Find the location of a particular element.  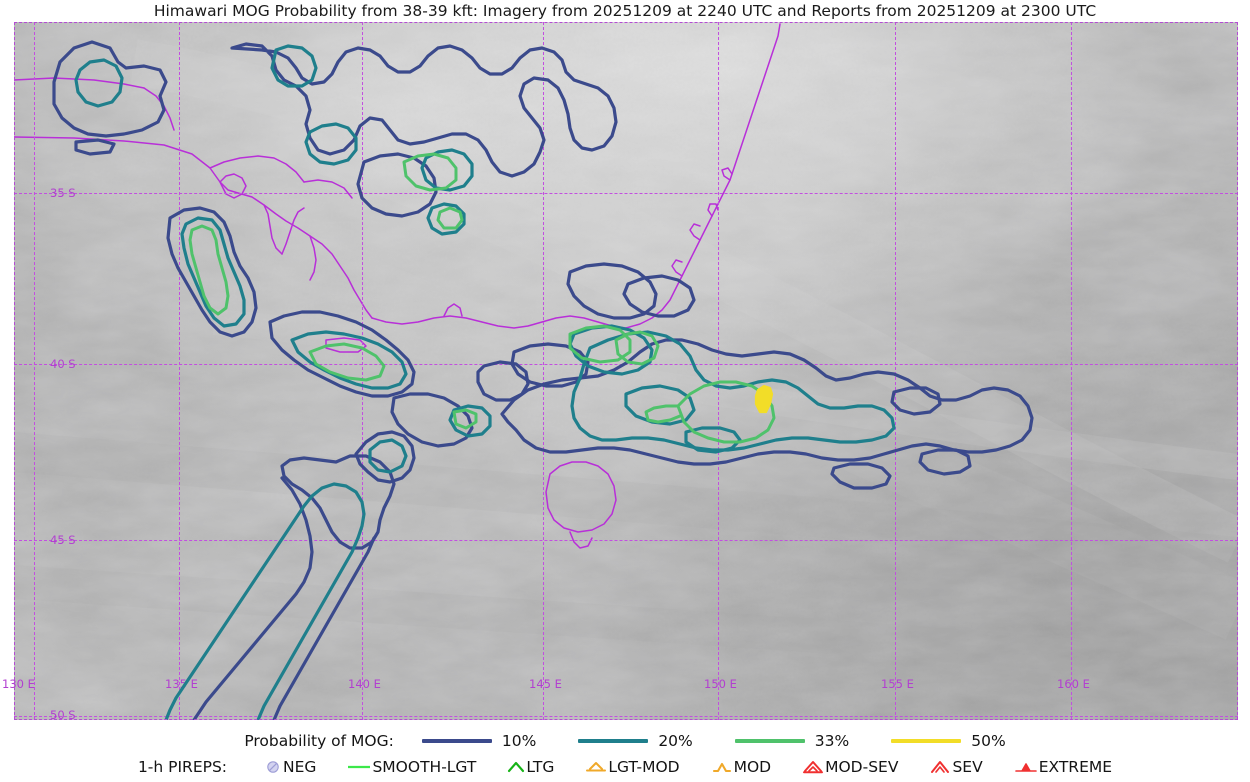

legend-item-10pct: 10% is located at coordinates (479, 741).